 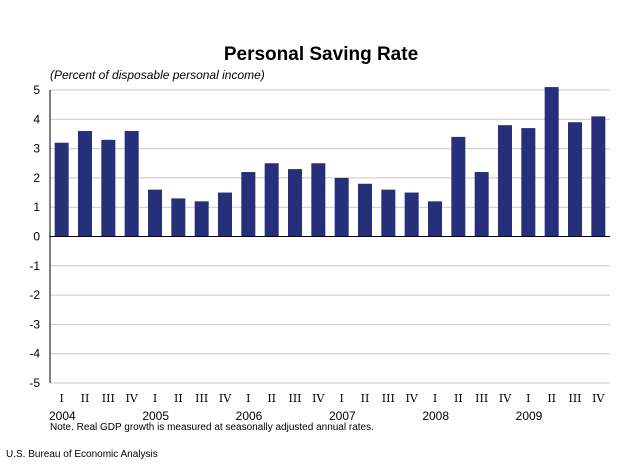 What do you see at coordinates (36, 207) in the screenshot?
I see `y-tick-label: 1` at bounding box center [36, 207].